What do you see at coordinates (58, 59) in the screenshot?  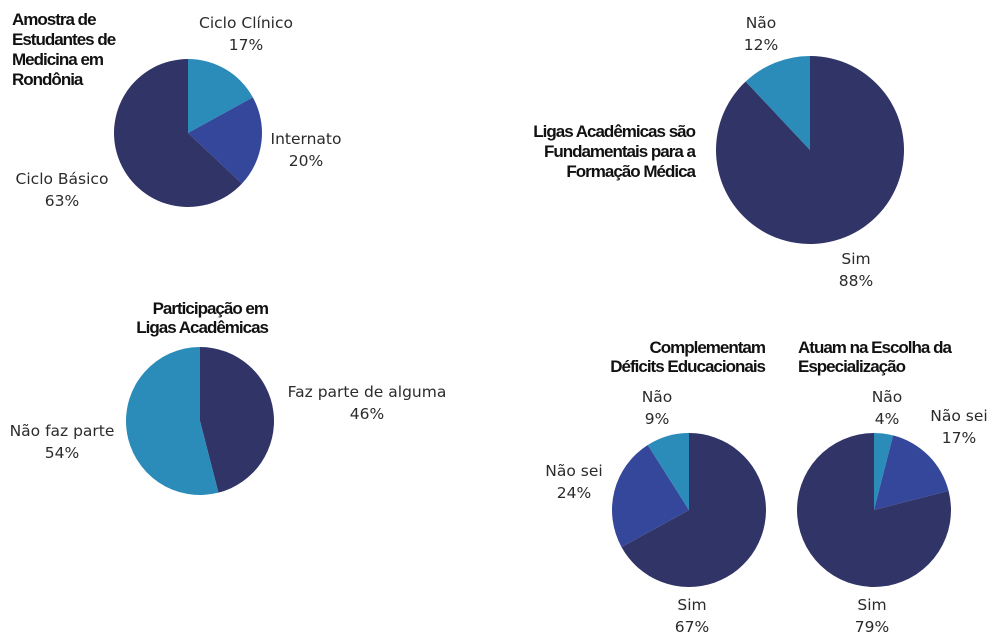 I see `chart-title-line: Medicina em` at bounding box center [58, 59].